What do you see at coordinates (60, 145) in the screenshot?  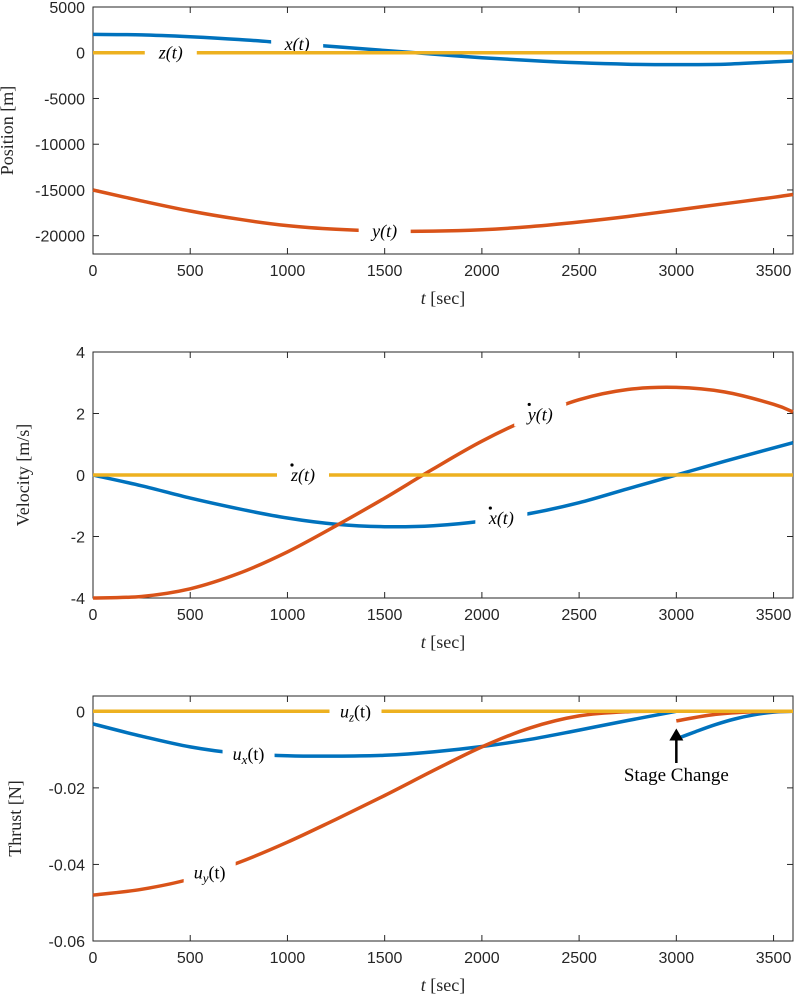 I see `y-tick-label: -10000` at bounding box center [60, 145].